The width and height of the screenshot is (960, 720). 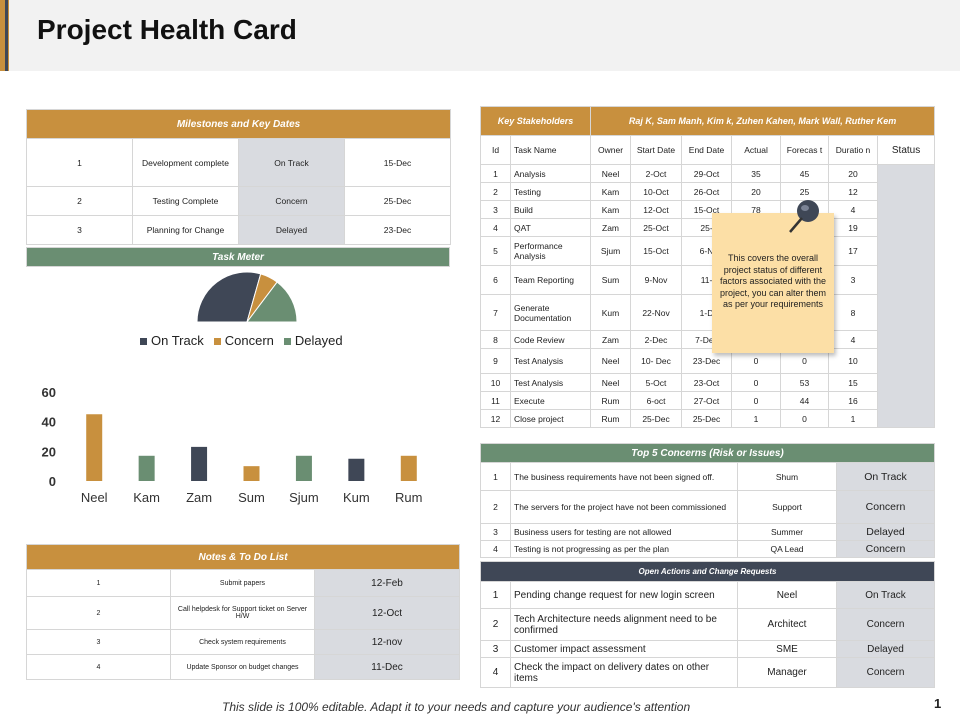 I want to click on milestone-status: On Track, so click(x=291, y=162).